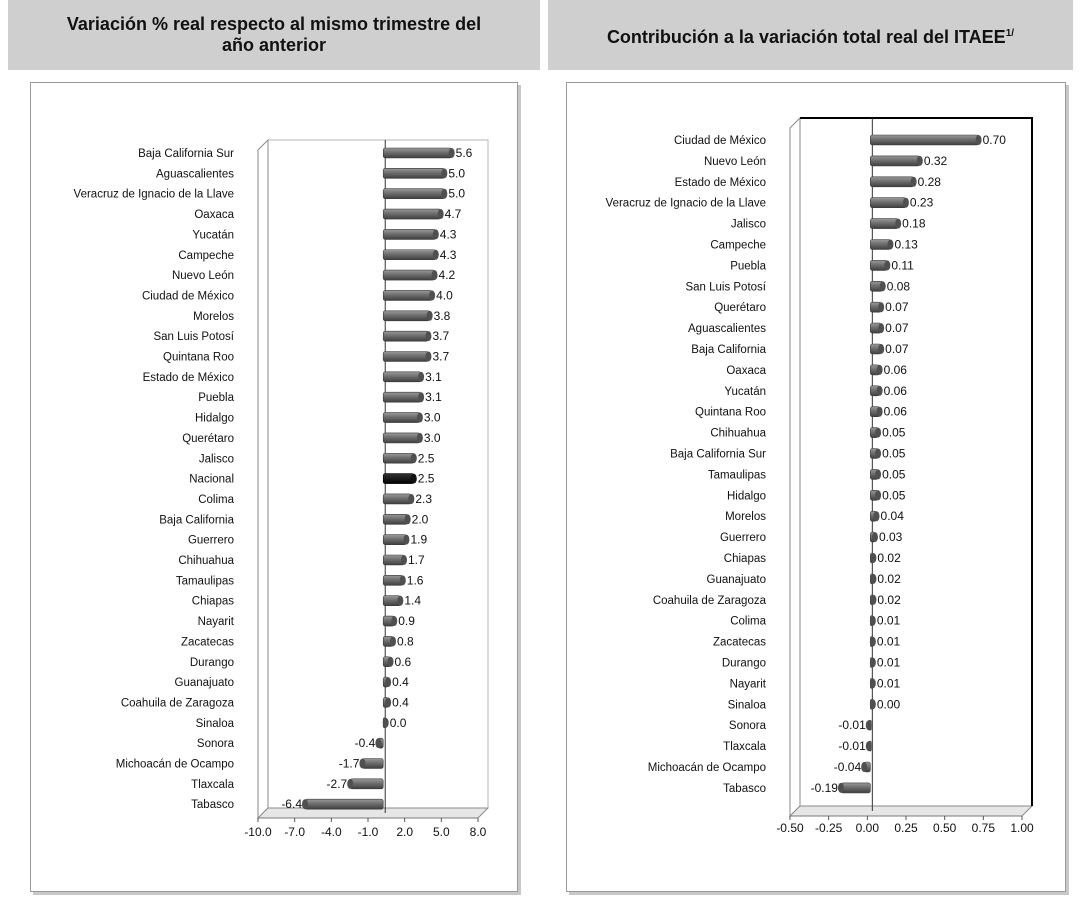 Image resolution: width=1081 pixels, height=904 pixels. What do you see at coordinates (725, 287) in the screenshot?
I see `right-category-label: San Luis Potosí` at bounding box center [725, 287].